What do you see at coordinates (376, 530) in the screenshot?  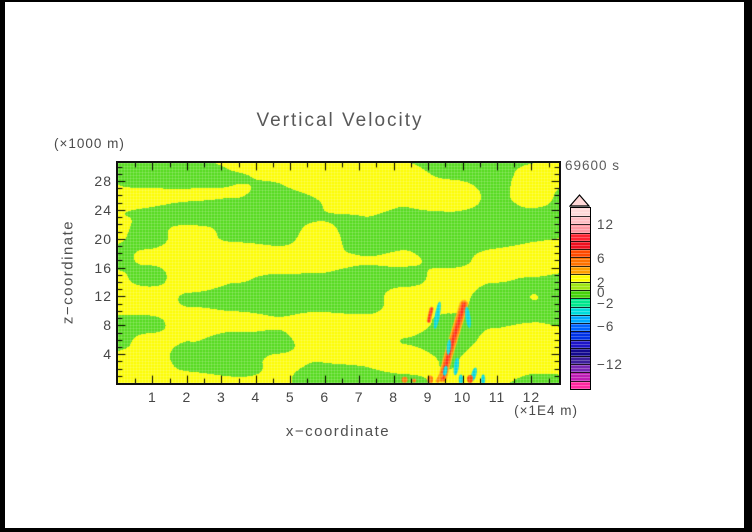 I see `window-frame-bottom` at bounding box center [376, 530].